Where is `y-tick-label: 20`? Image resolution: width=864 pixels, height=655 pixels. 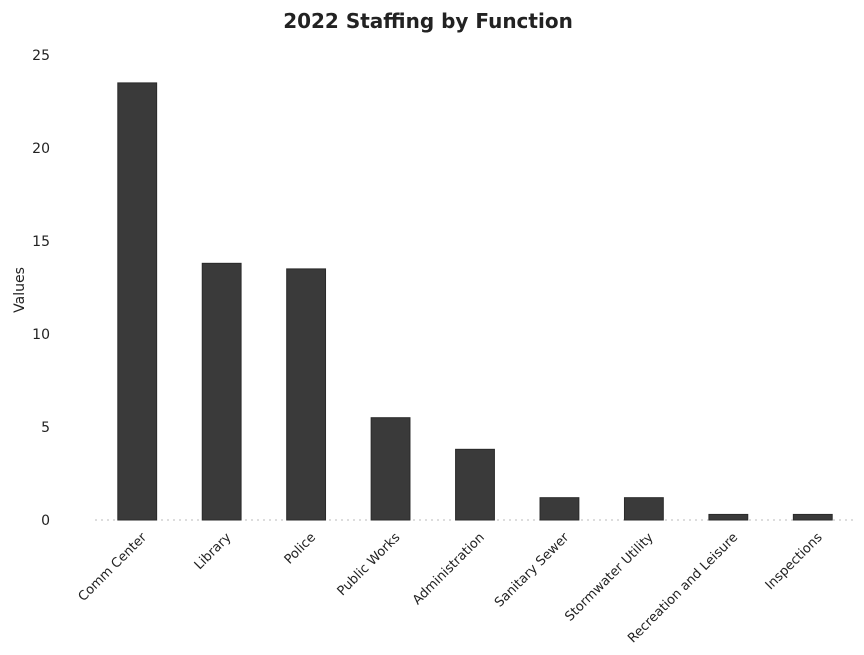 y-tick-label: 20 is located at coordinates (41, 149).